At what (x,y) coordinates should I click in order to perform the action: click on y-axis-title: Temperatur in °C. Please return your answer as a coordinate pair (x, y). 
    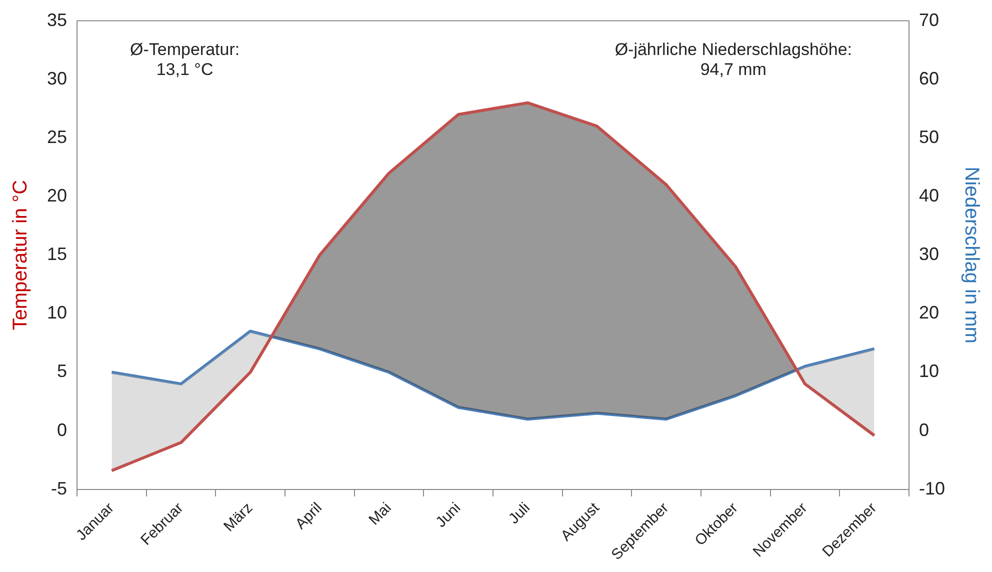
    Looking at the image, I should click on (21, 255).